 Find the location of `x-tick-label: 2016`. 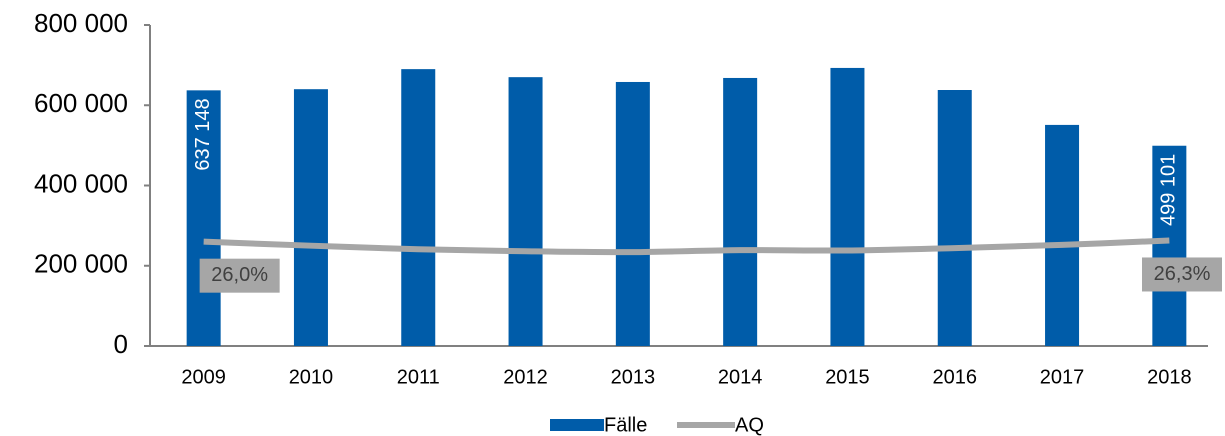

x-tick-label: 2016 is located at coordinates (955, 377).